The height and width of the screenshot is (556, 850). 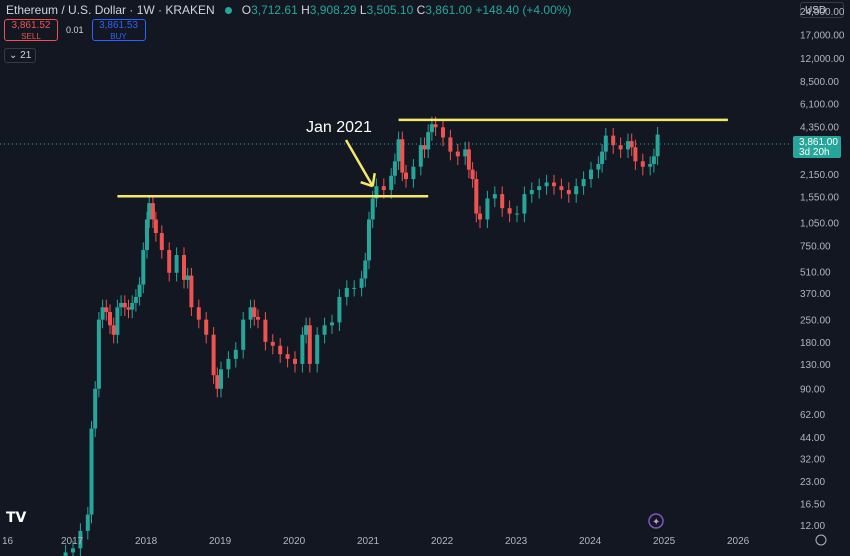 What do you see at coordinates (448, 10) in the screenshot?
I see `close-value: 3,861.00` at bounding box center [448, 10].